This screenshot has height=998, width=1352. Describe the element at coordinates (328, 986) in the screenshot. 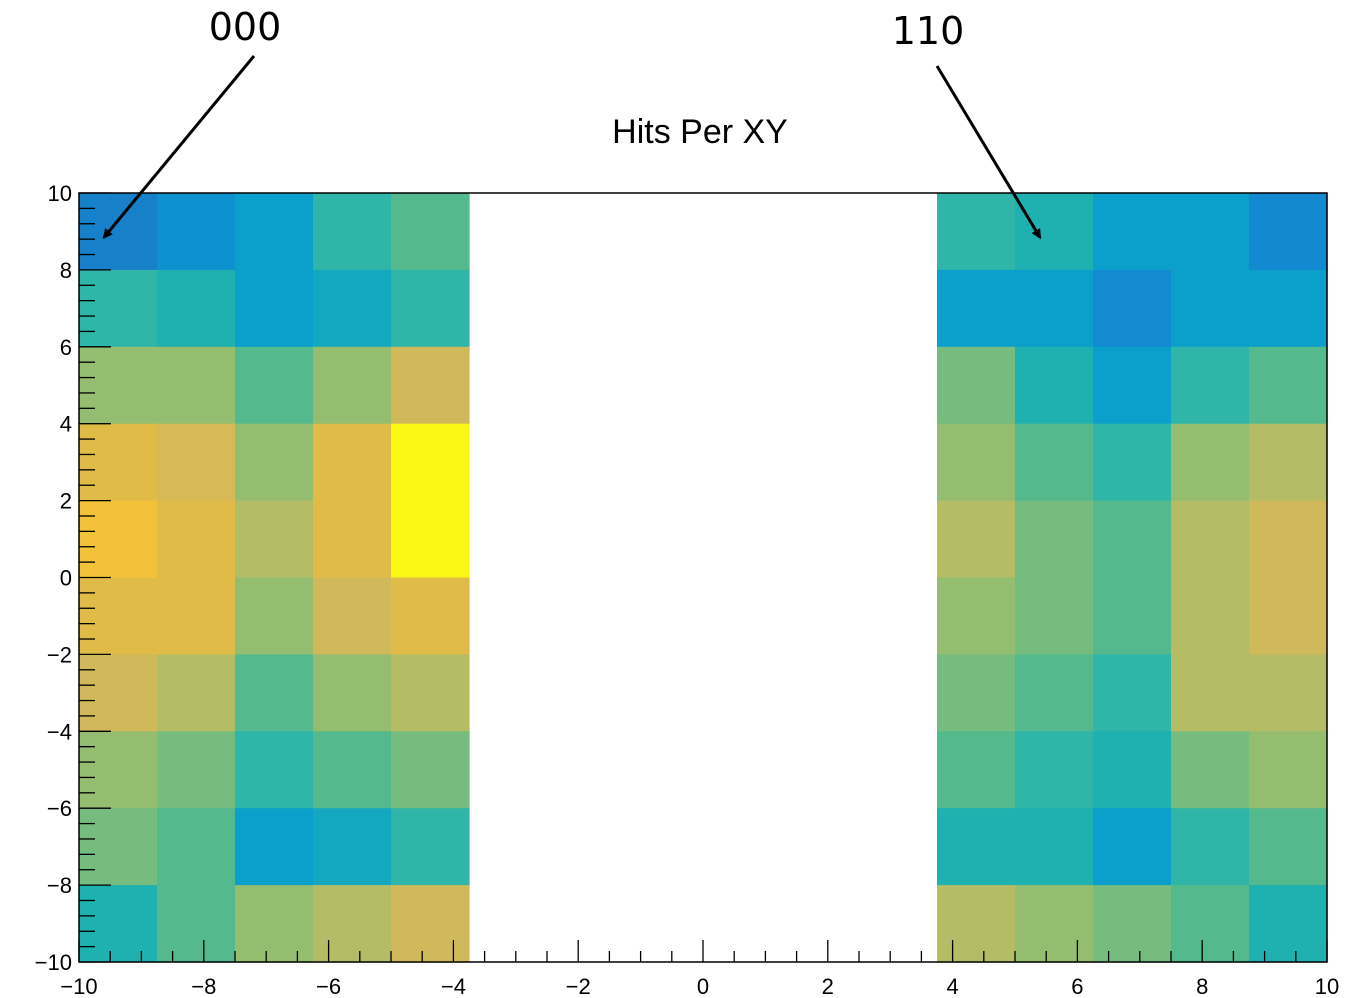

I see `x-tick-label: −6` at that location.